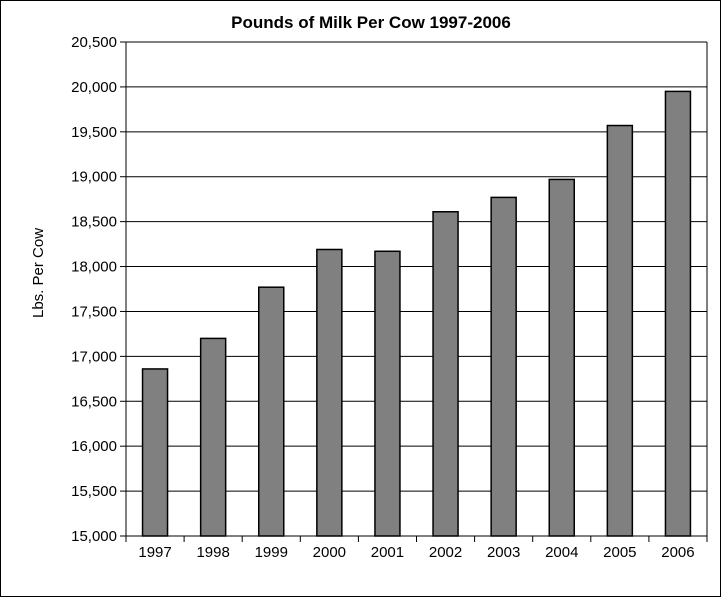 The height and width of the screenshot is (601, 725). Describe the element at coordinates (329, 392) in the screenshot. I see `bar-2000` at that location.